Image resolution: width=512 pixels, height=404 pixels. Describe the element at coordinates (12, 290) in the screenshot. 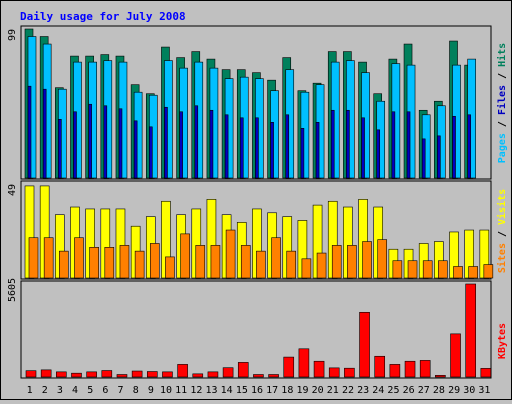

I see `panel-kbytes-ymax-label: 5605` at that location.